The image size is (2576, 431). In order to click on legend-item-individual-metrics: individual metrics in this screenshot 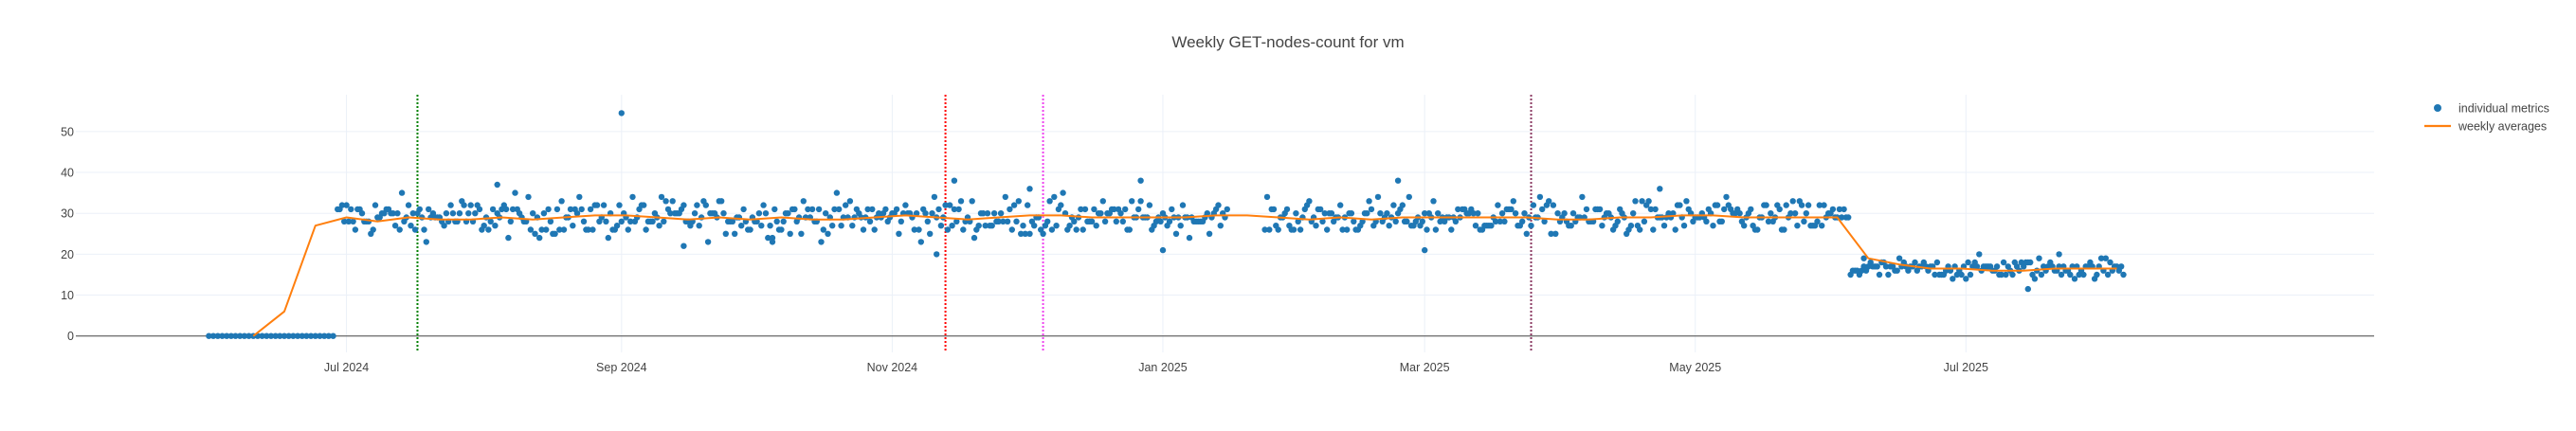, I will do `click(2491, 109)`.